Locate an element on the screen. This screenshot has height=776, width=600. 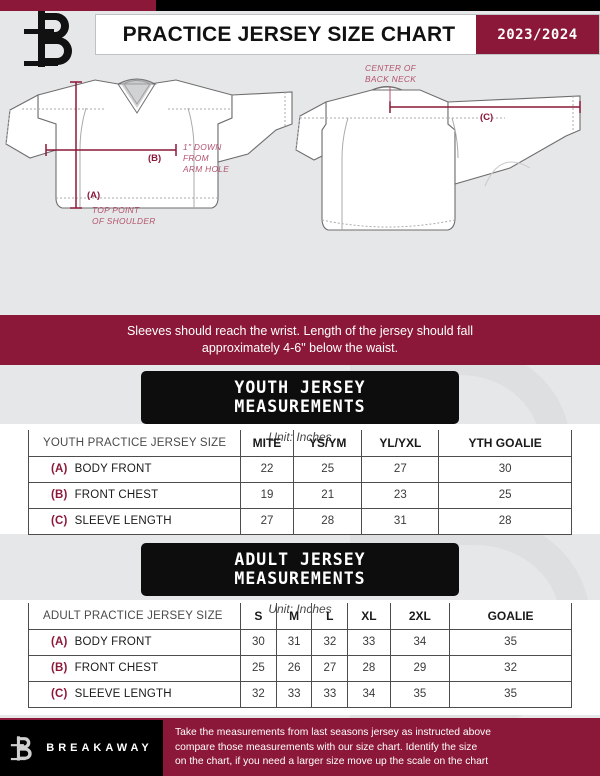
adult-row-1-label: (B) FRONT CHEST is located at coordinates (134, 668).